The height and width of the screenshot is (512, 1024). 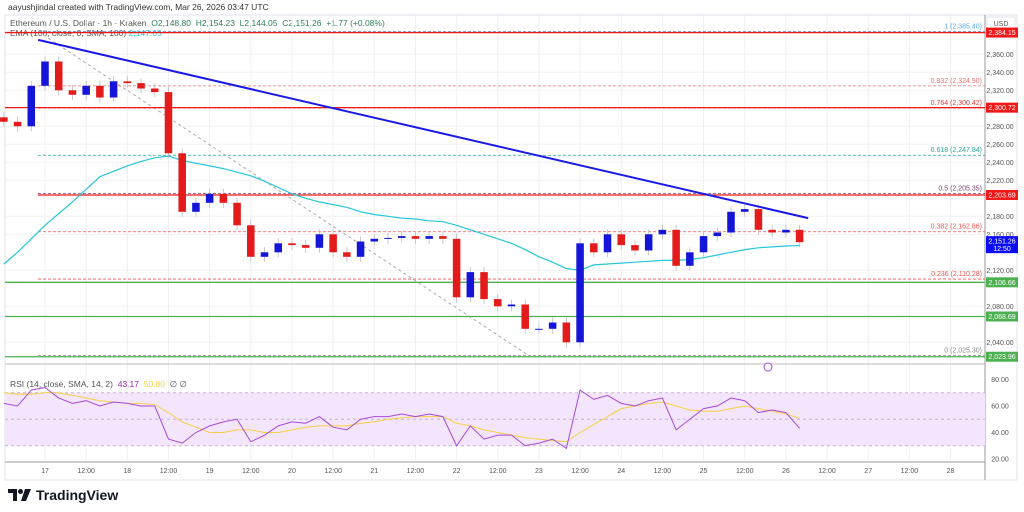 I want to click on y-tick-label: 2,160.00, so click(x=999, y=235).